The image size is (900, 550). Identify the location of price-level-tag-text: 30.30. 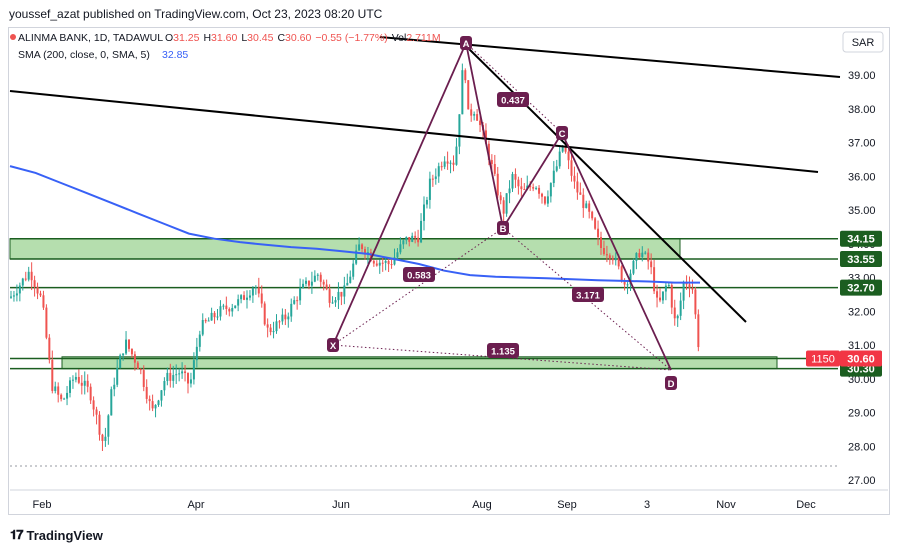
(861, 370).